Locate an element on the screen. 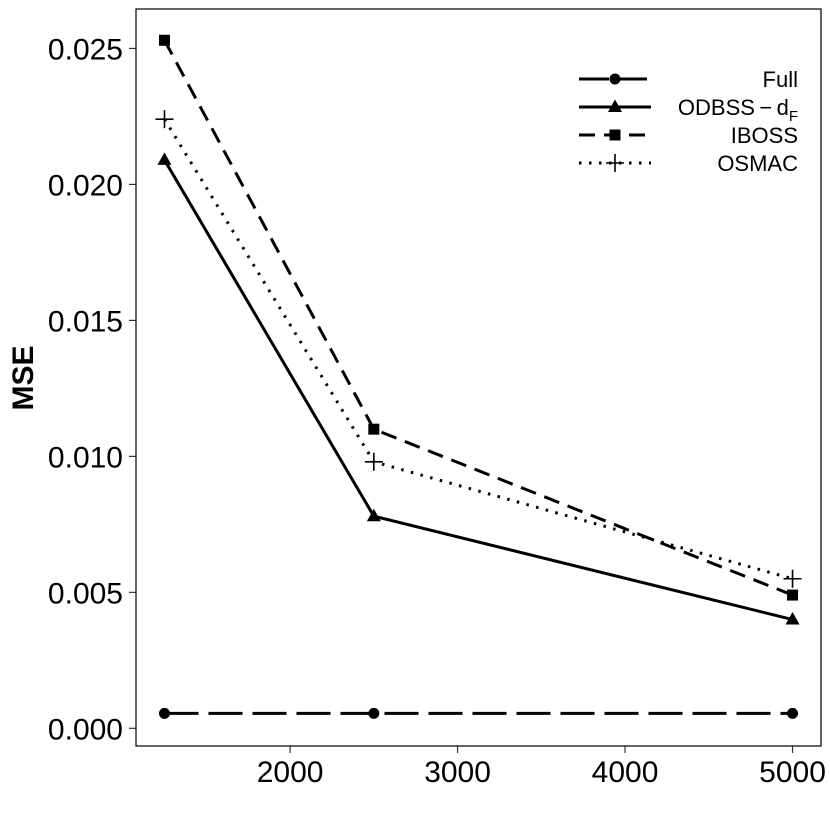  legend-item: ODBSS − dF is located at coordinates (688, 110).